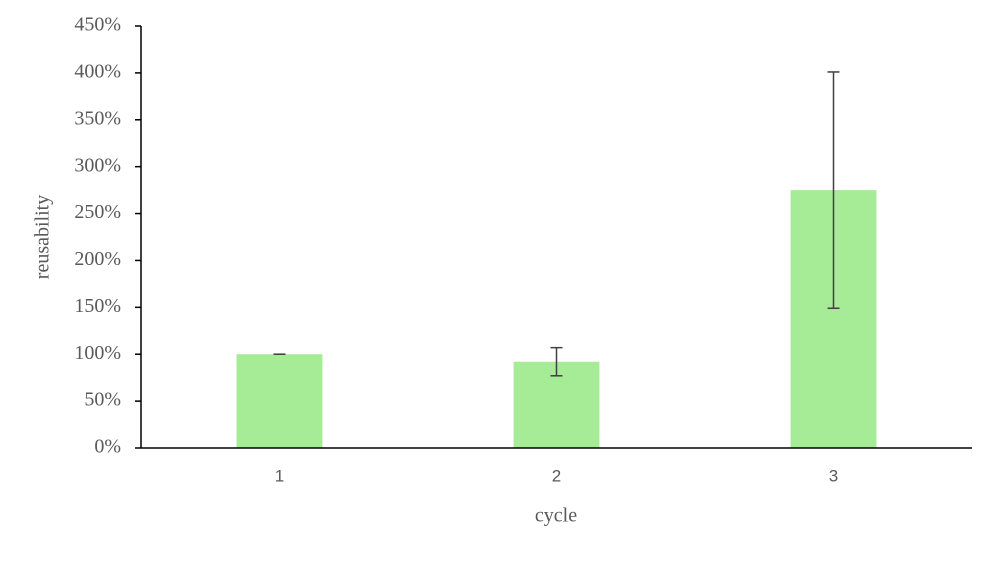  What do you see at coordinates (43, 237) in the screenshot?
I see `y-axis-label: reusability` at bounding box center [43, 237].